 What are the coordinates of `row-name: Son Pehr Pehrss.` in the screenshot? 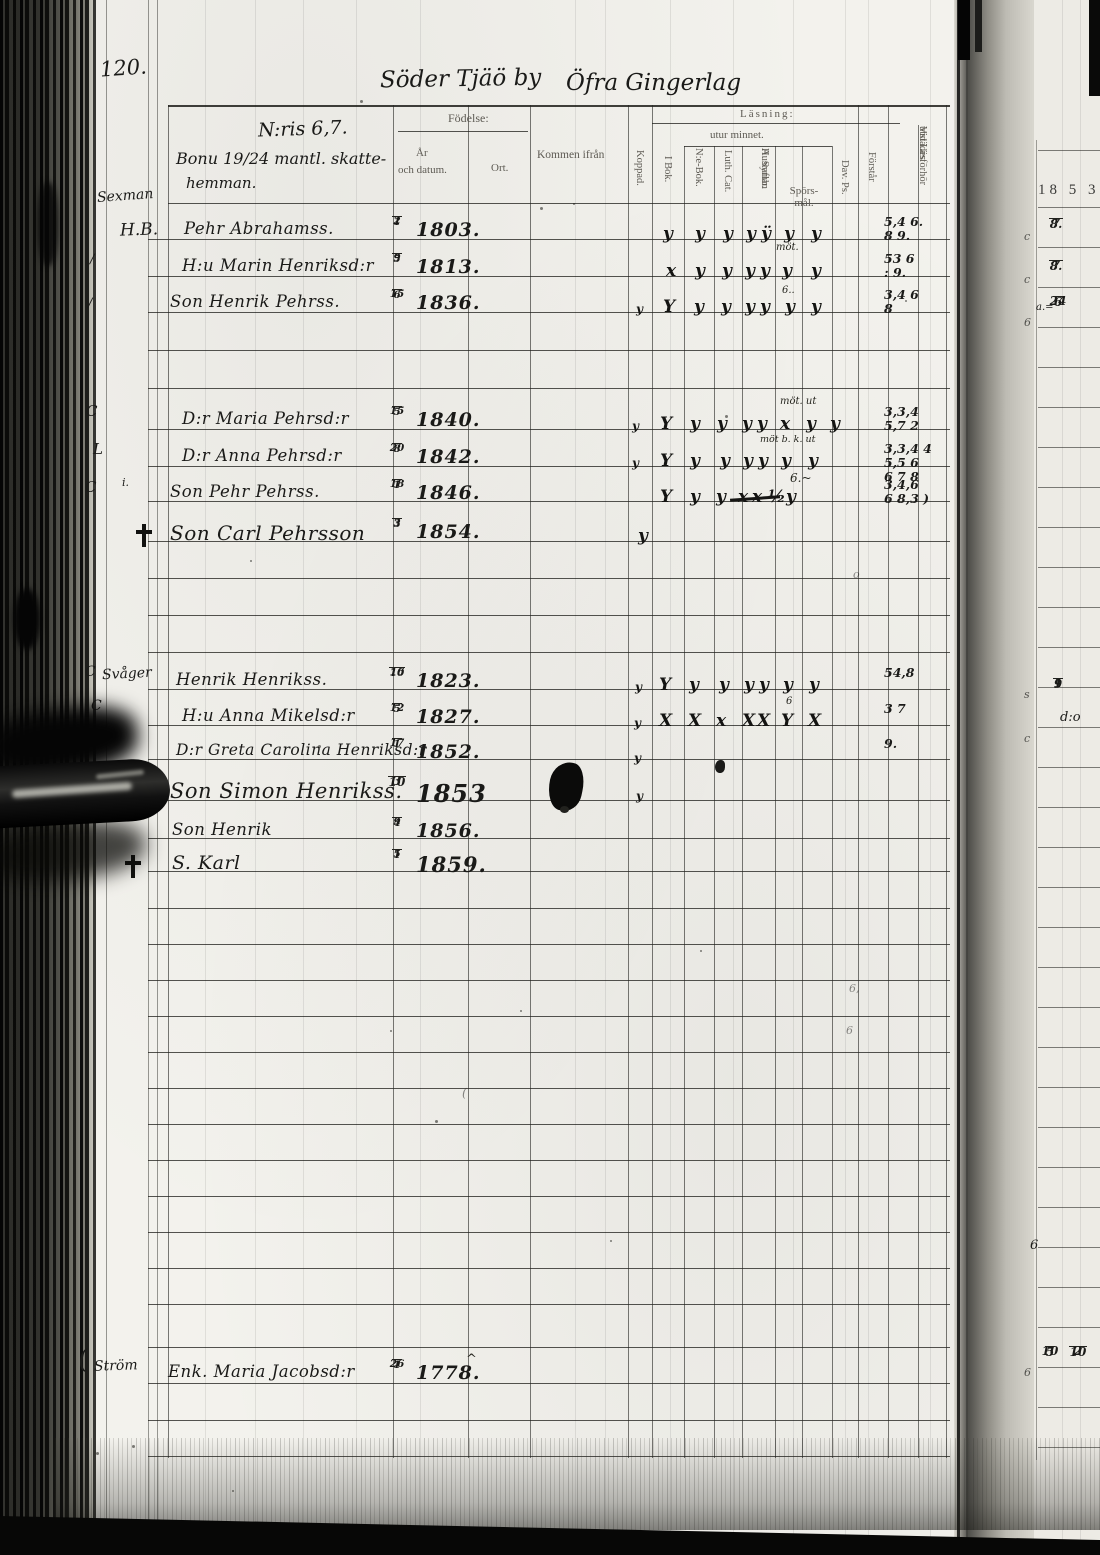 It's located at (245, 491).